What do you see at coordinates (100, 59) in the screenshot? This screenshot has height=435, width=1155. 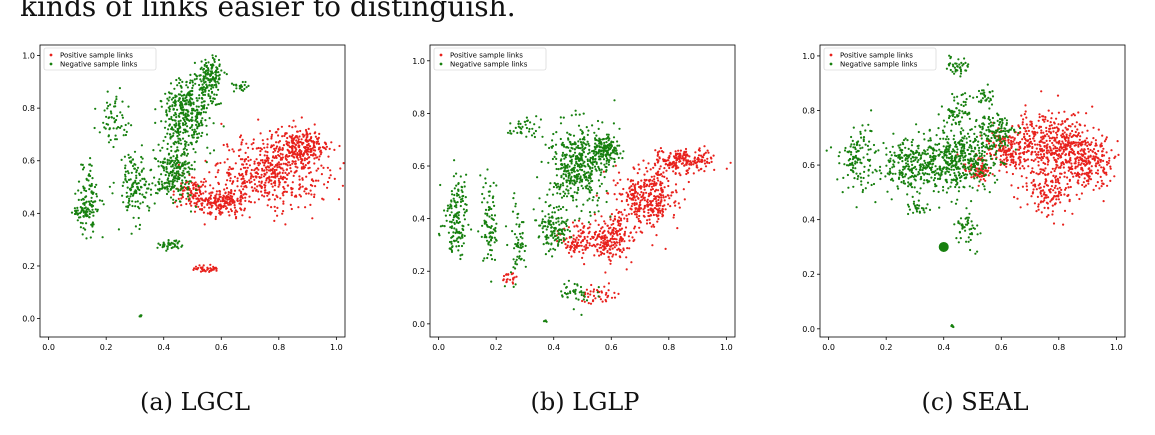 I see `legend-box` at bounding box center [100, 59].